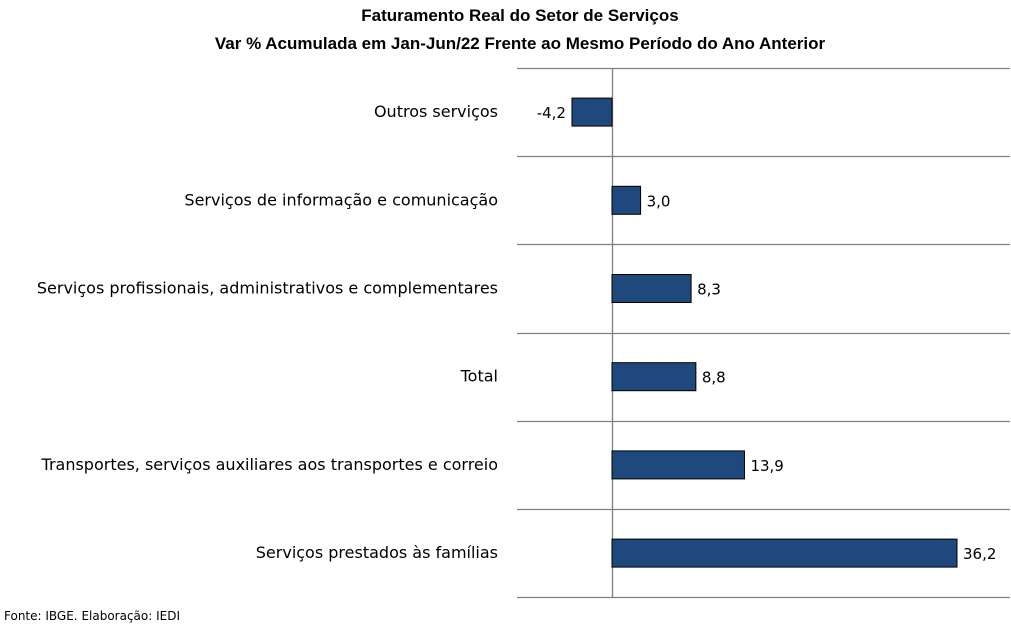 This screenshot has height=630, width=1011. What do you see at coordinates (714, 378) in the screenshot?
I see `data-label: 8,8` at bounding box center [714, 378].